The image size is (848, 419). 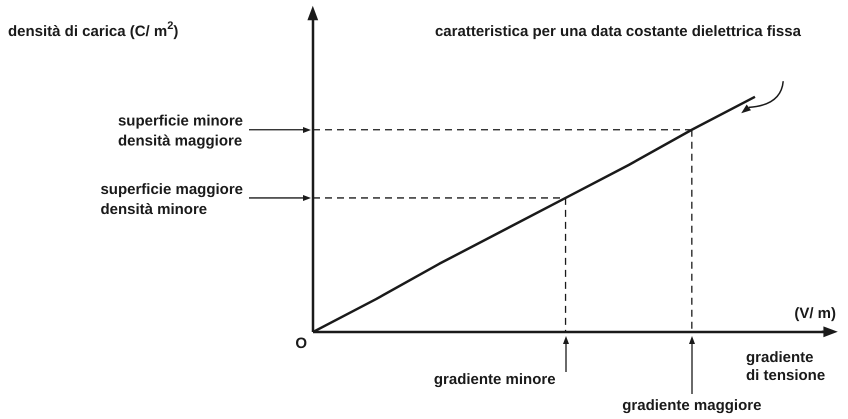 What do you see at coordinates (301, 343) in the screenshot?
I see `text: O` at bounding box center [301, 343].